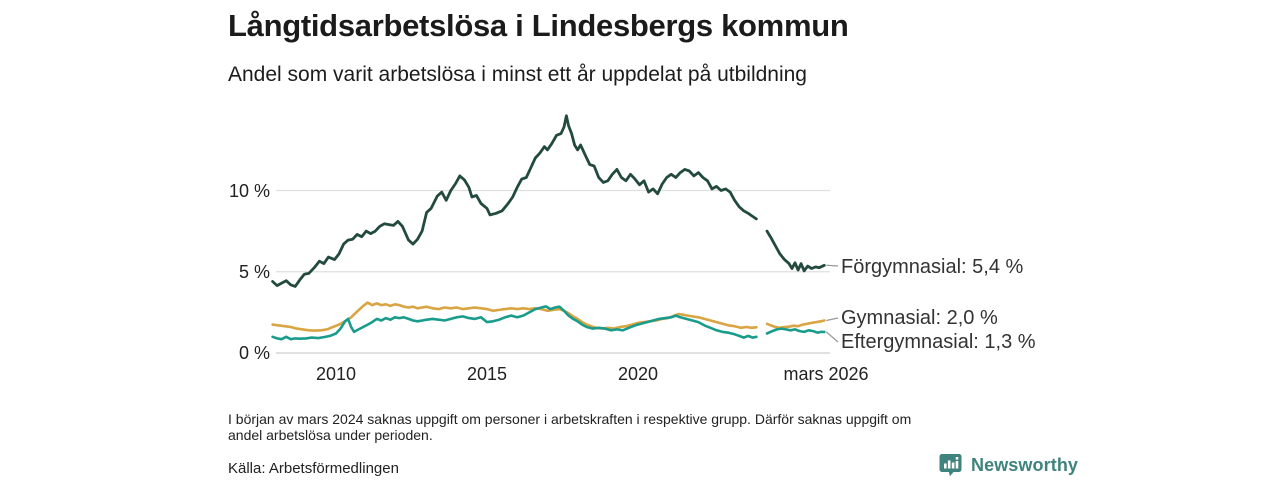 The height and width of the screenshot is (480, 1280). What do you see at coordinates (795, 324) in the screenshot?
I see `series-line-gymnasial-seg2` at bounding box center [795, 324].